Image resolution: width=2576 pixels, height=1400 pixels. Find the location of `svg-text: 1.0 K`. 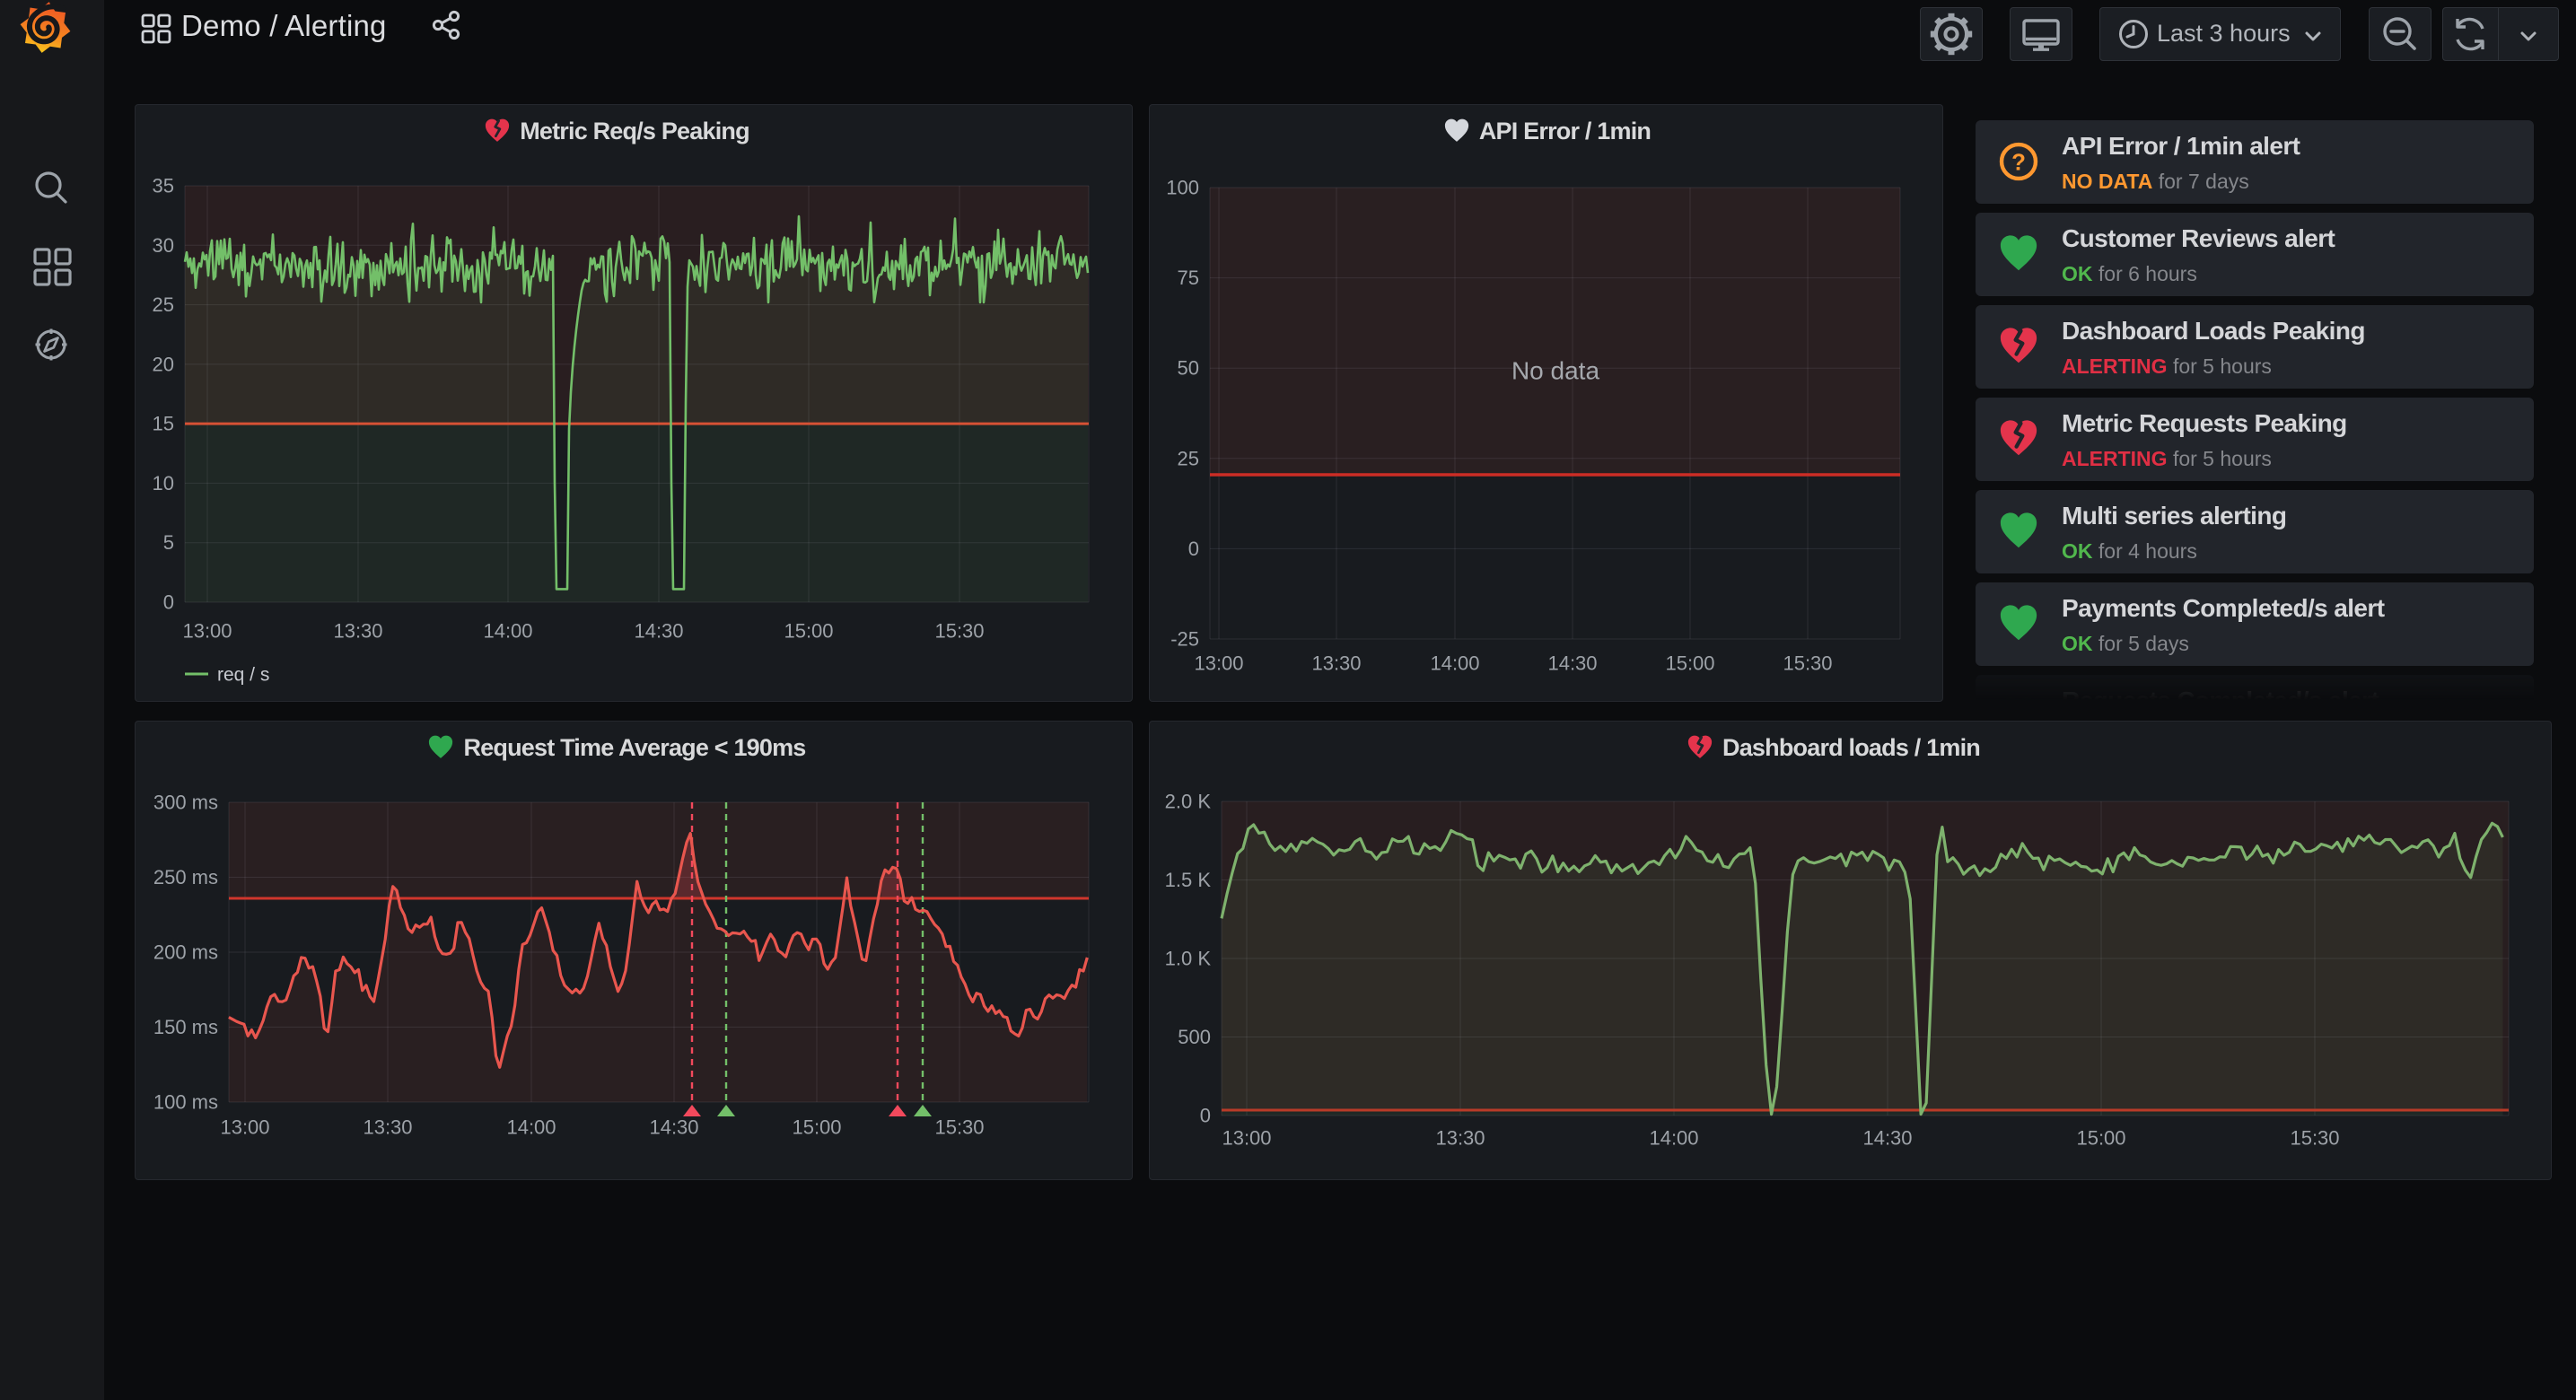

svg-text: 1.0 K is located at coordinates (1188, 959).